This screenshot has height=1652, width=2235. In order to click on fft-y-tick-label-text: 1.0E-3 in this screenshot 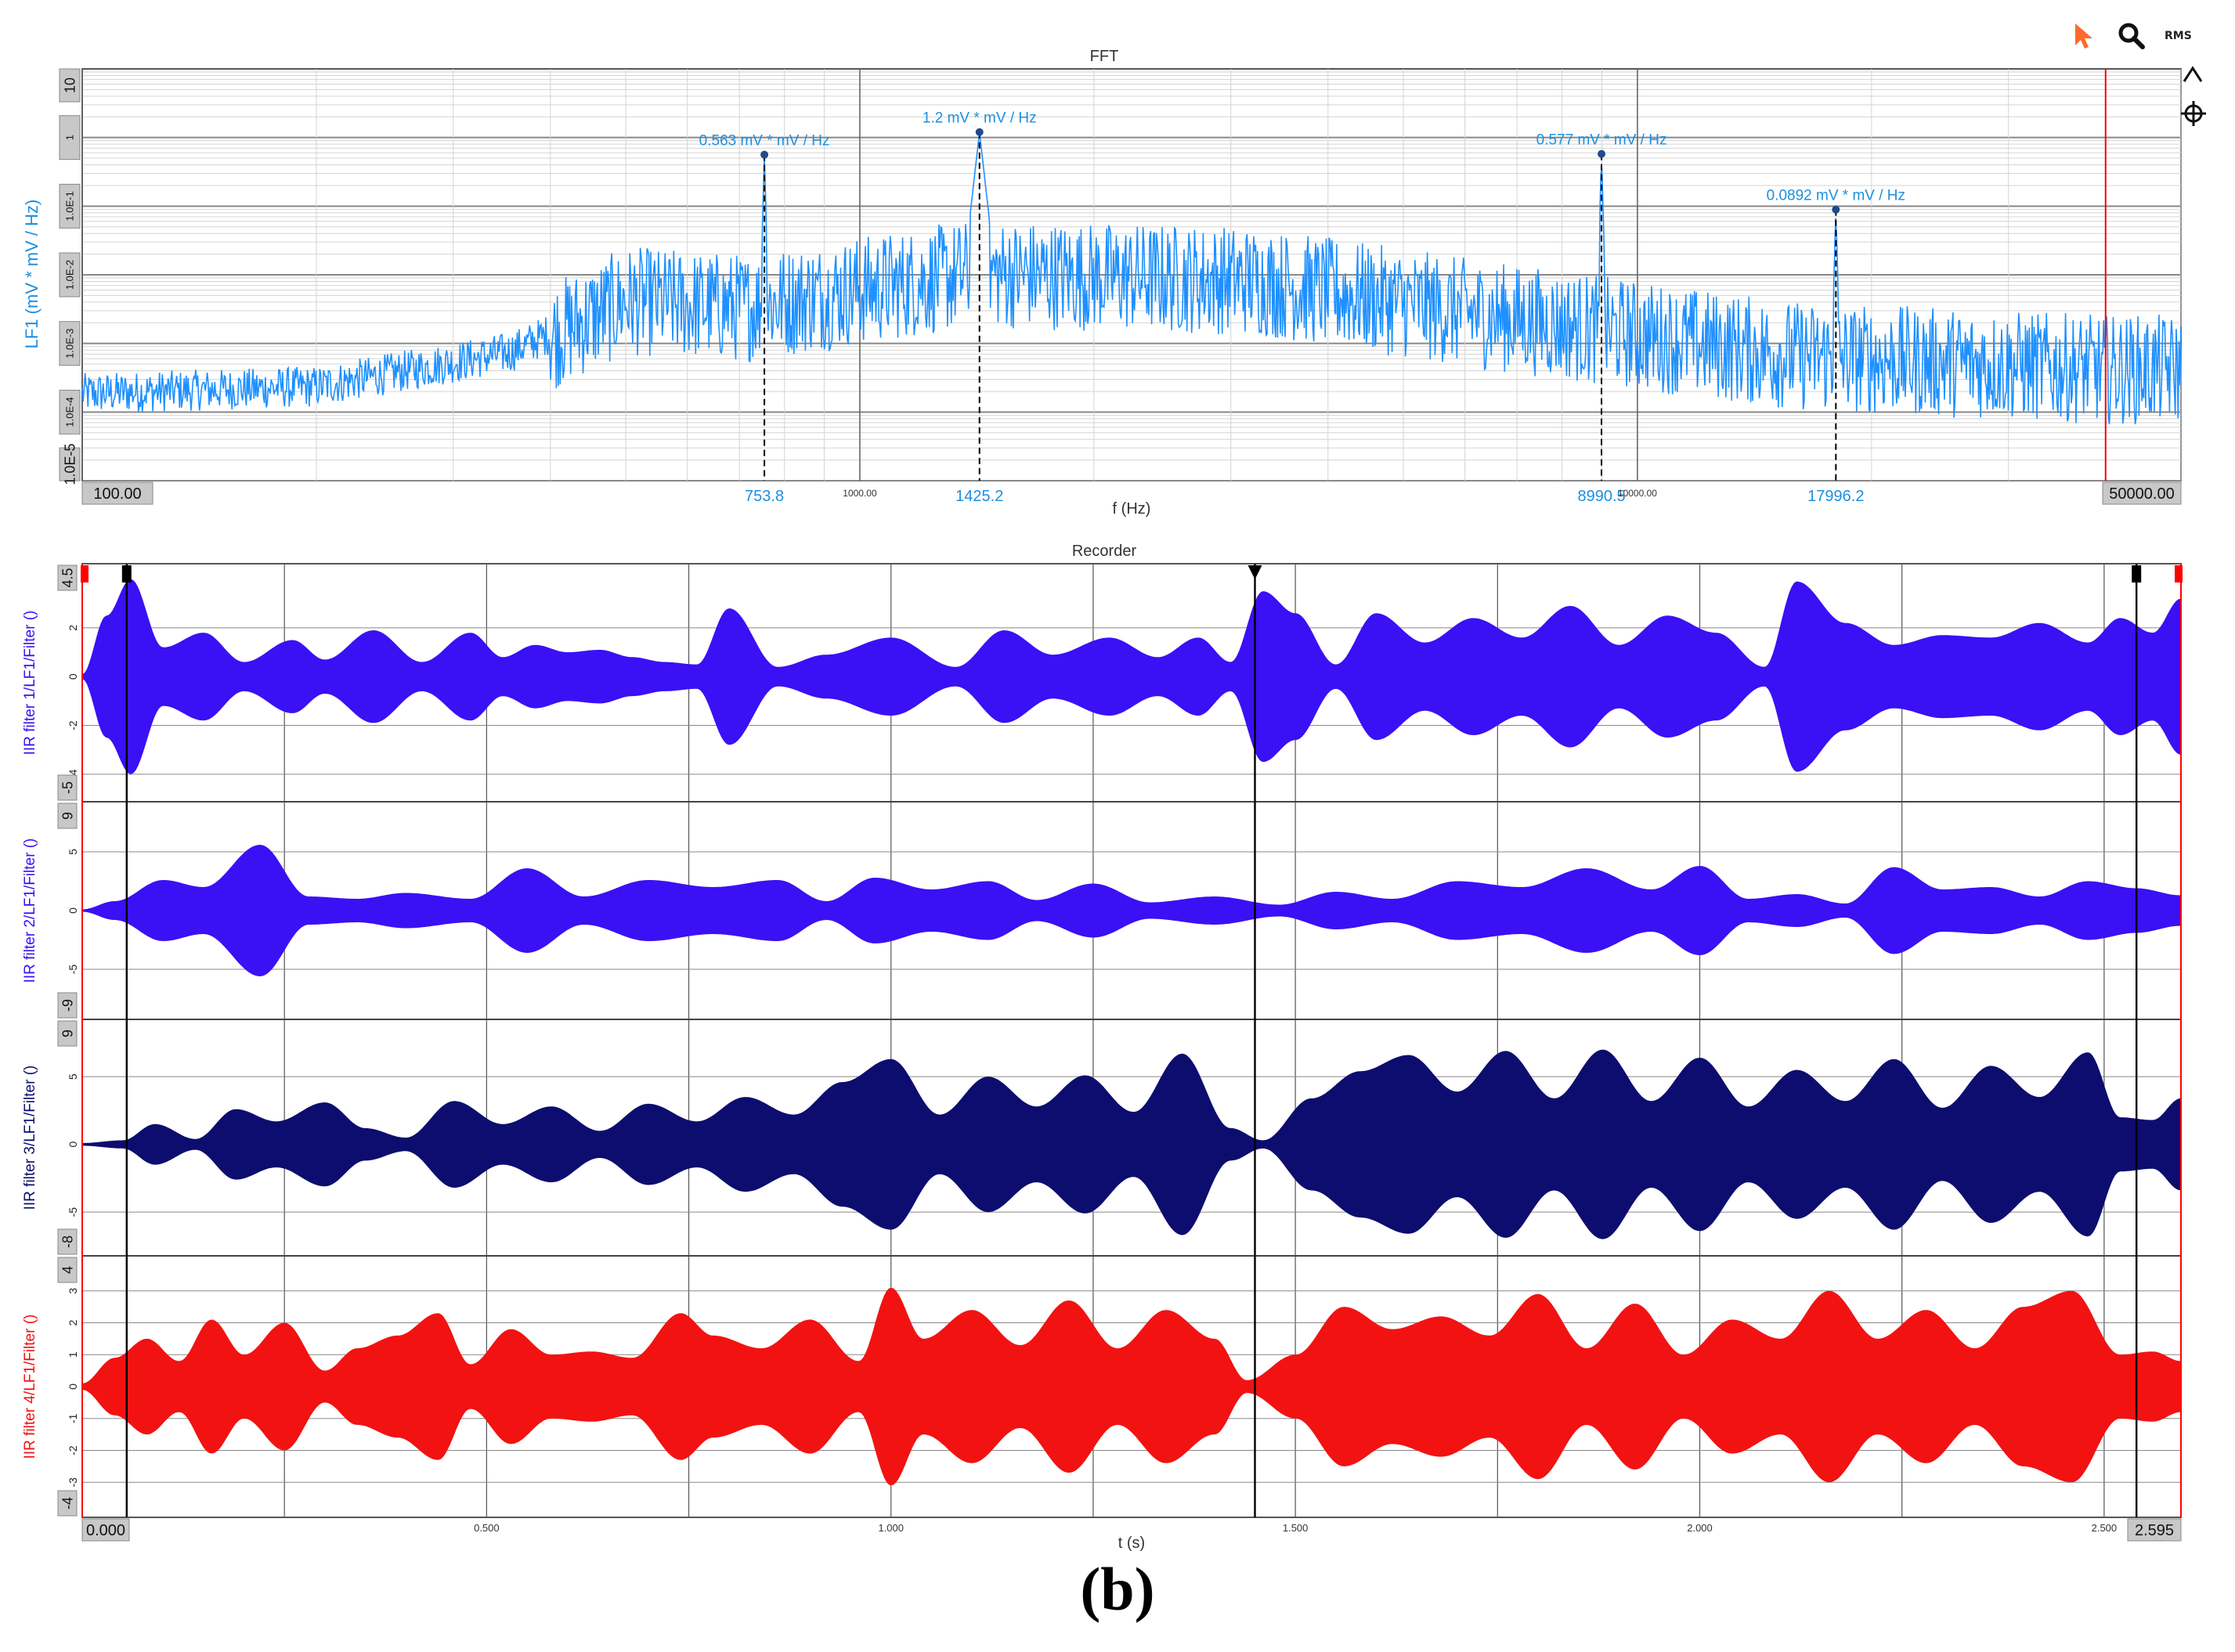, I will do `click(70, 344)`.